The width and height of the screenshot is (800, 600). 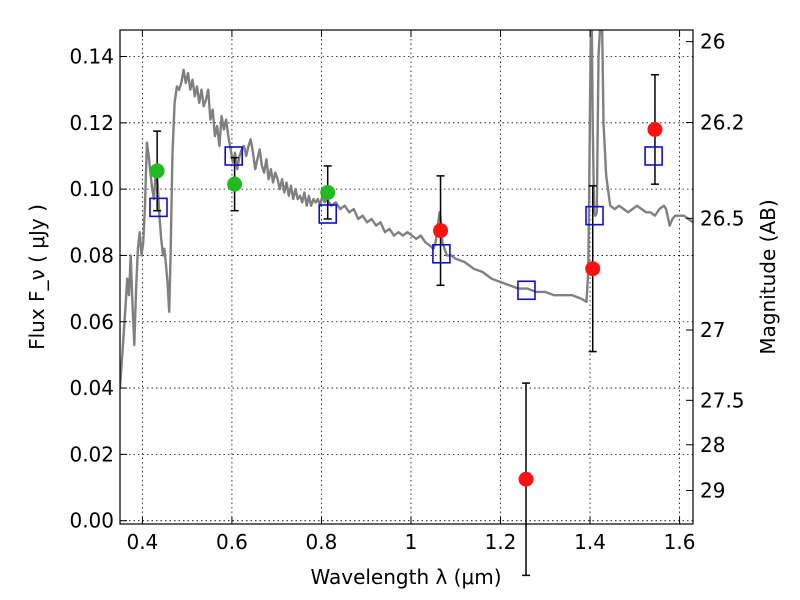 What do you see at coordinates (590, 542) in the screenshot?
I see `x-tick-label: 1.4` at bounding box center [590, 542].